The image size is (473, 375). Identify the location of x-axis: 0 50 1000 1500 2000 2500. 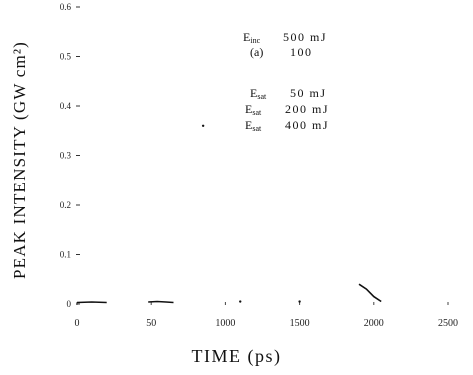
(266, 315).